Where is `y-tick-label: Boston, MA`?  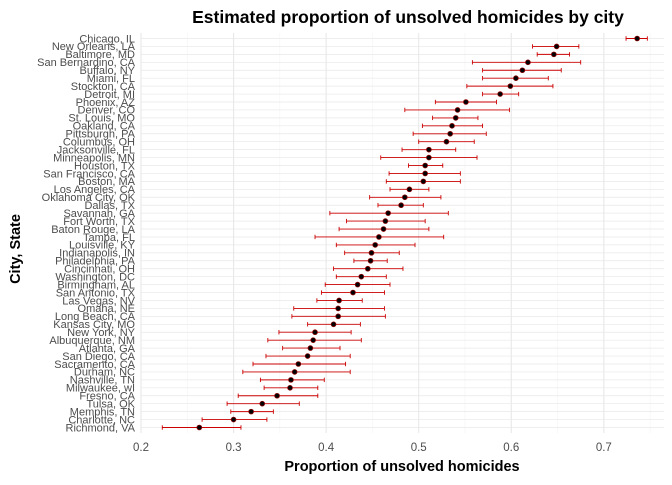 y-tick-label: Boston, MA is located at coordinates (107, 182).